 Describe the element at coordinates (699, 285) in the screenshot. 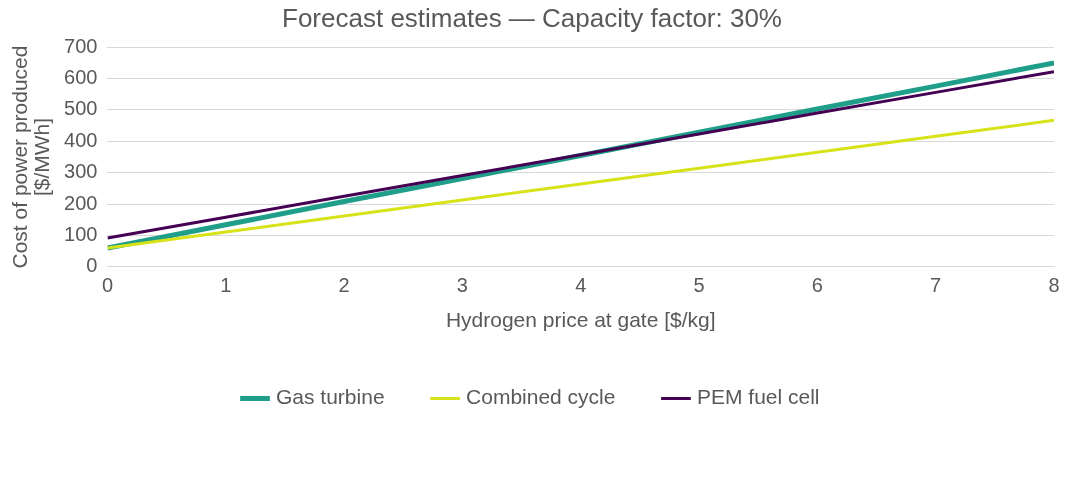

I see `x-tick-label: 5` at that location.